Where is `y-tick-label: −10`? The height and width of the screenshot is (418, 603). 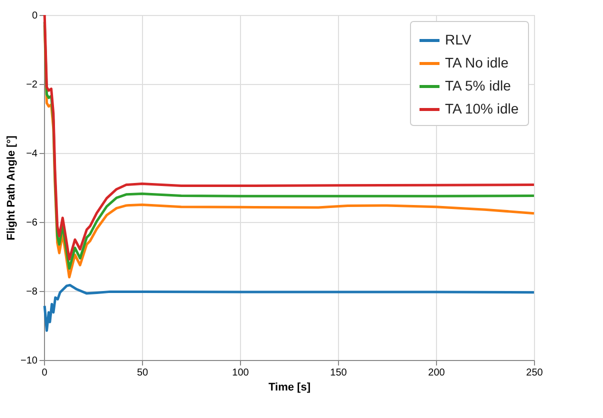 y-tick-label: −10 is located at coordinates (29, 361).